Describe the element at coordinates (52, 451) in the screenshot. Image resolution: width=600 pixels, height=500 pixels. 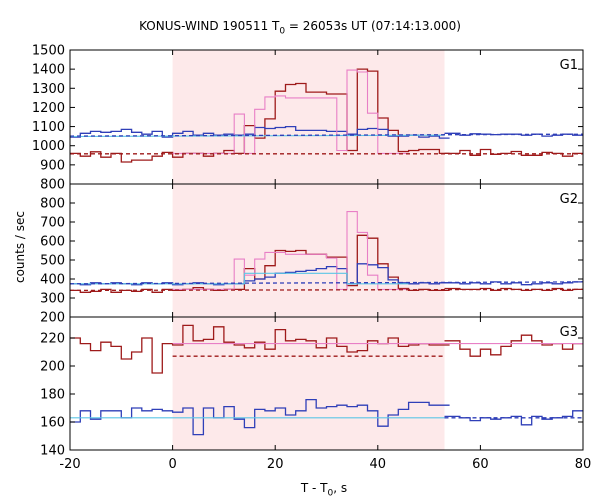
I see `g3-ytick-label: 140` at that location.